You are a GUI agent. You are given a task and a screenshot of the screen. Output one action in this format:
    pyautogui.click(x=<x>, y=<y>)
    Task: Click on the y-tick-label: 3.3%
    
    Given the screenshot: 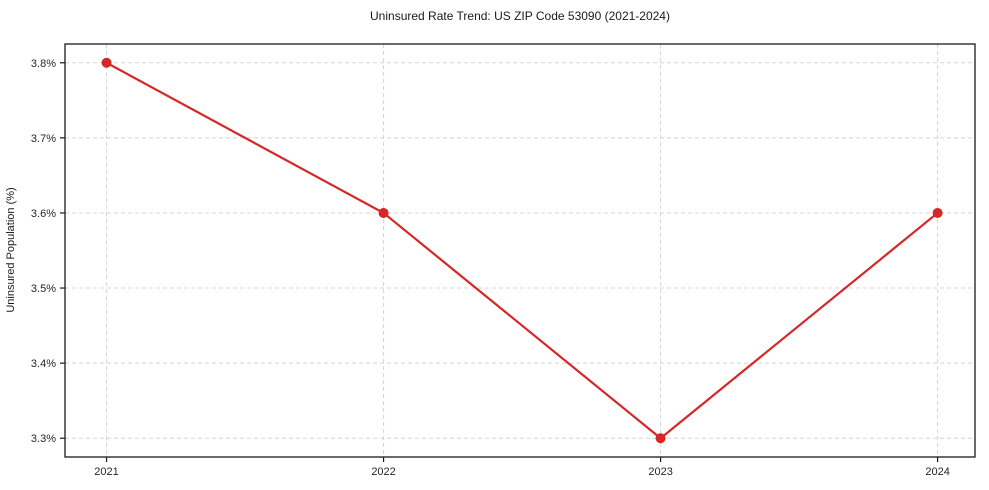 What is the action you would take?
    pyautogui.click(x=43, y=439)
    